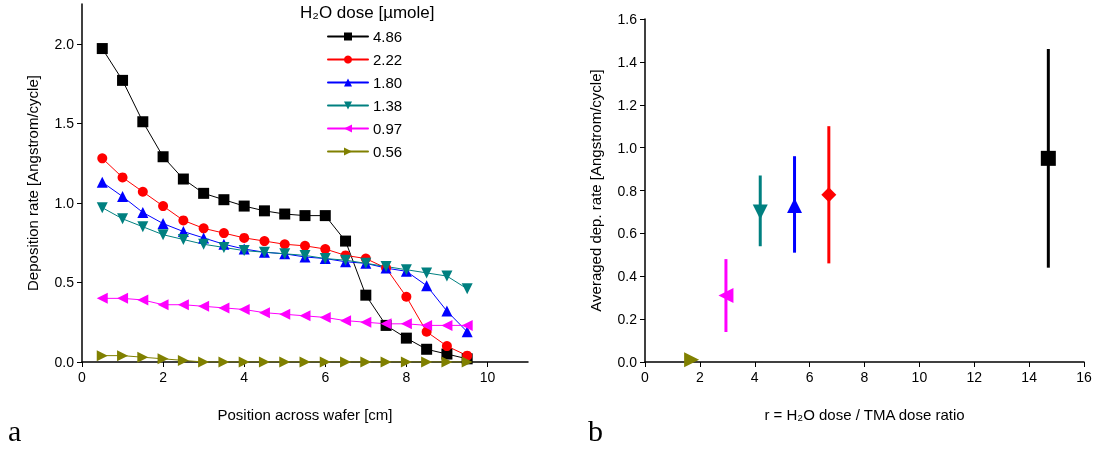 Image resolution: width=1099 pixels, height=465 pixels. I want to click on y-tick-label: 1.2, so click(627, 104).